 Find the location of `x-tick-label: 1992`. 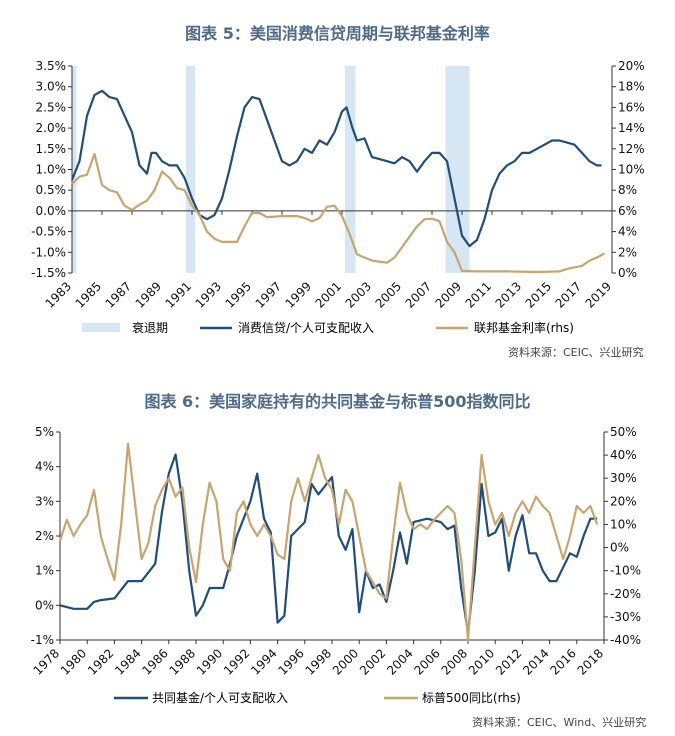

x-tick-label: 1992 is located at coordinates (236, 661).